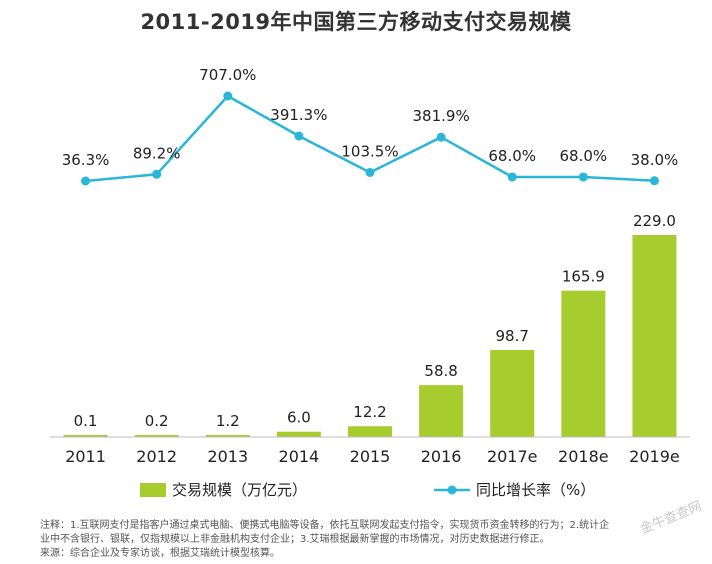 The image size is (712, 564). I want to click on legend-bar-swatch, so click(153, 490).